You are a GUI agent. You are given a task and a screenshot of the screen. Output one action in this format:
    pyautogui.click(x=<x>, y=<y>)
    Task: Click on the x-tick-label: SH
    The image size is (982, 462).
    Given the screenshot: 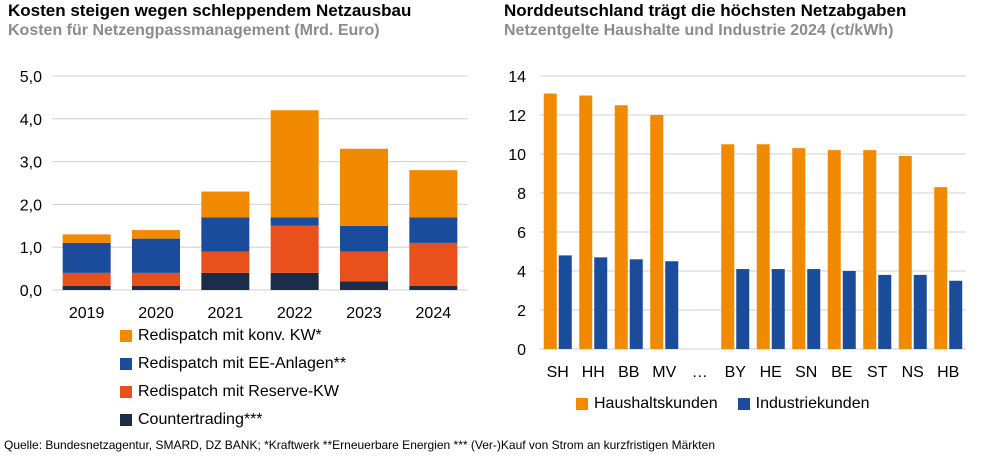 What is the action you would take?
    pyautogui.click(x=558, y=372)
    